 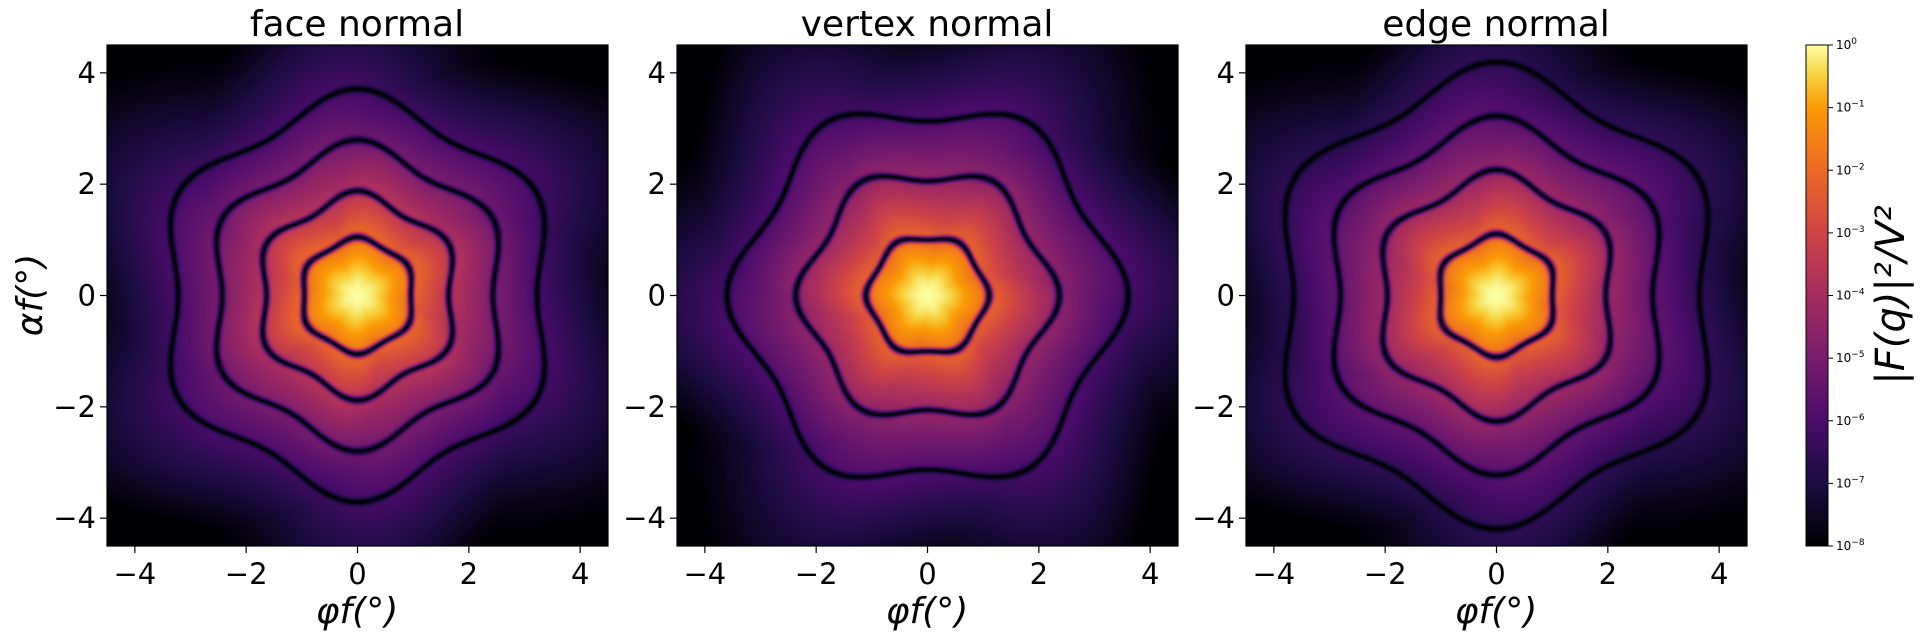 I want to click on colorbar-tick-label: 10⁻⁴, so click(x=1850, y=295).